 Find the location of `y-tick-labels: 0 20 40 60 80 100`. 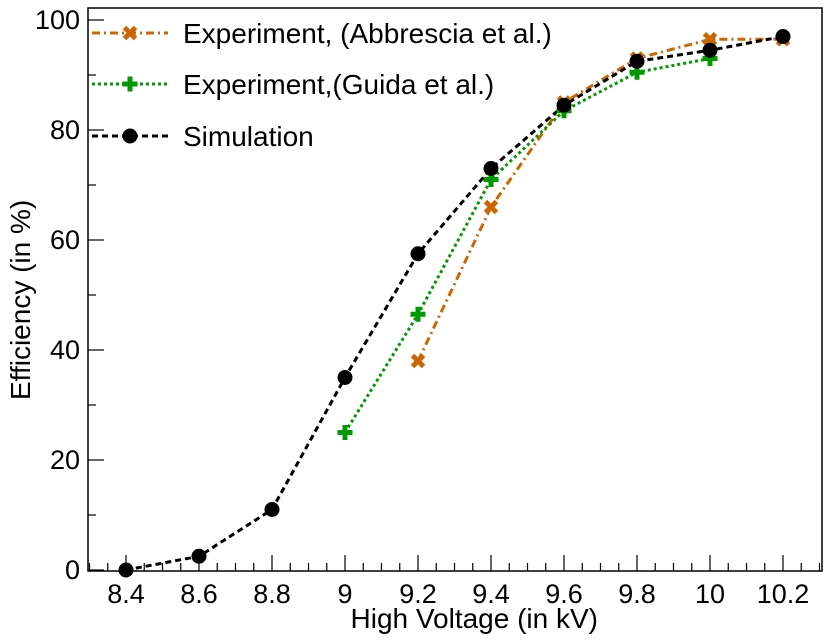

y-tick-labels: 0 20 40 60 80 100 is located at coordinates (57, 295).